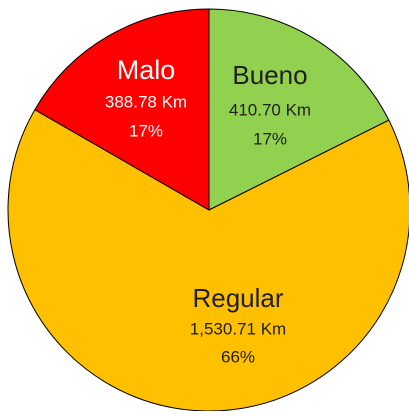  I want to click on slice-value-label: 410.70 Km, so click(270, 109).